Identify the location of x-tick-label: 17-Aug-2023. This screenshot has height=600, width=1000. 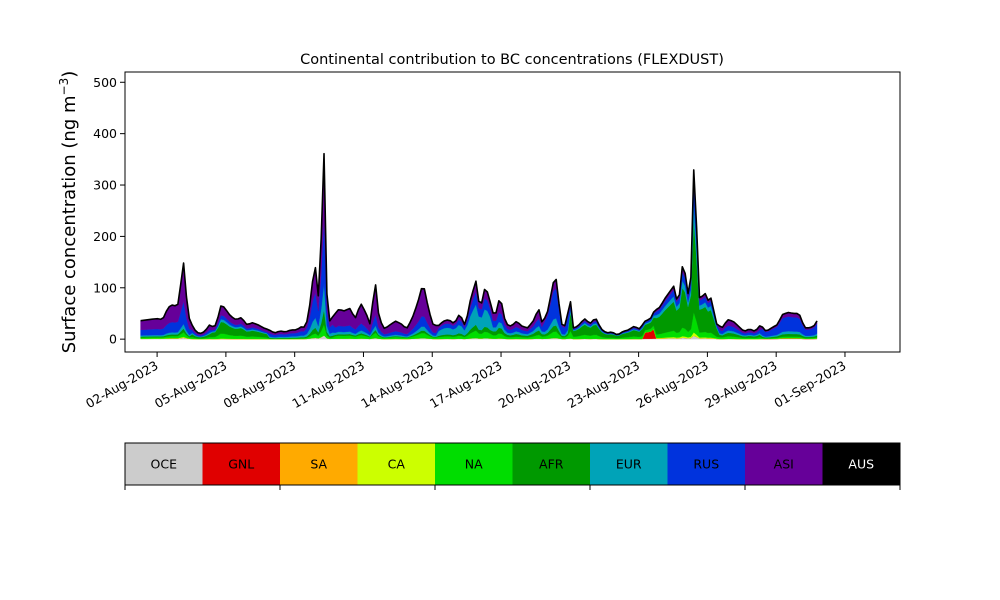
(466, 384).